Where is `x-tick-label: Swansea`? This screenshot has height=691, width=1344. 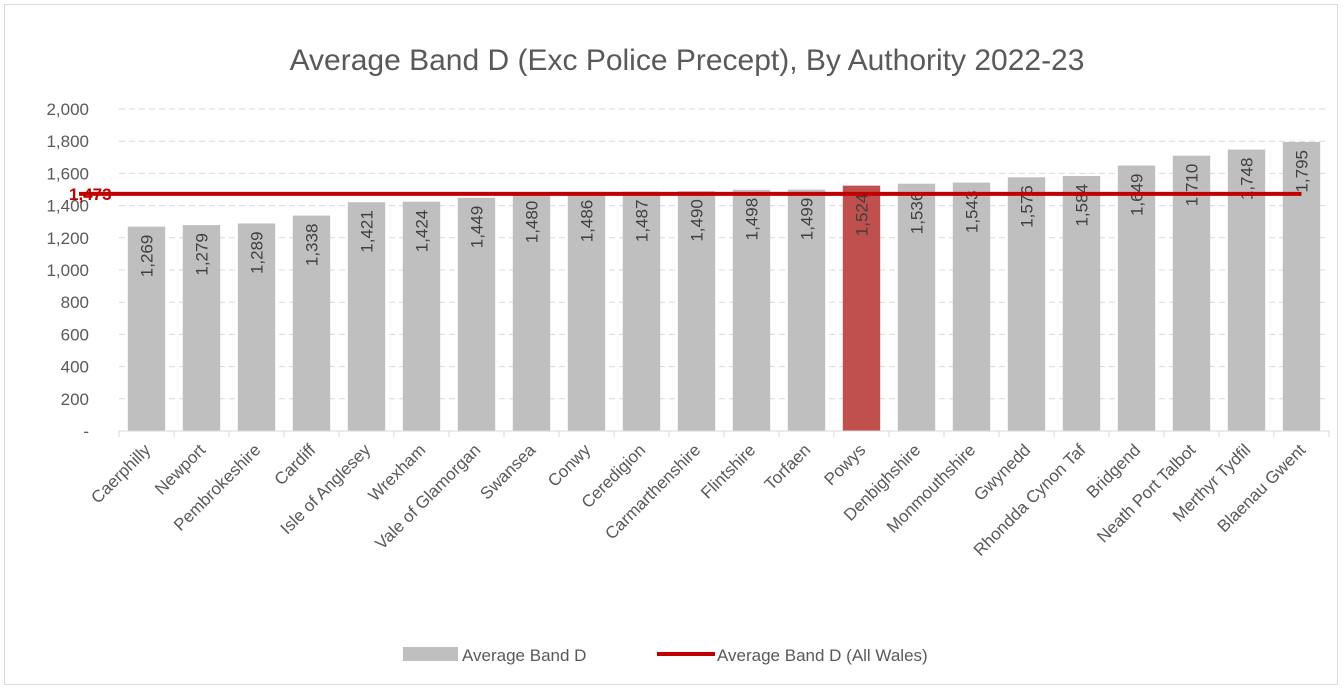
x-tick-label: Swansea is located at coordinates (507, 471).